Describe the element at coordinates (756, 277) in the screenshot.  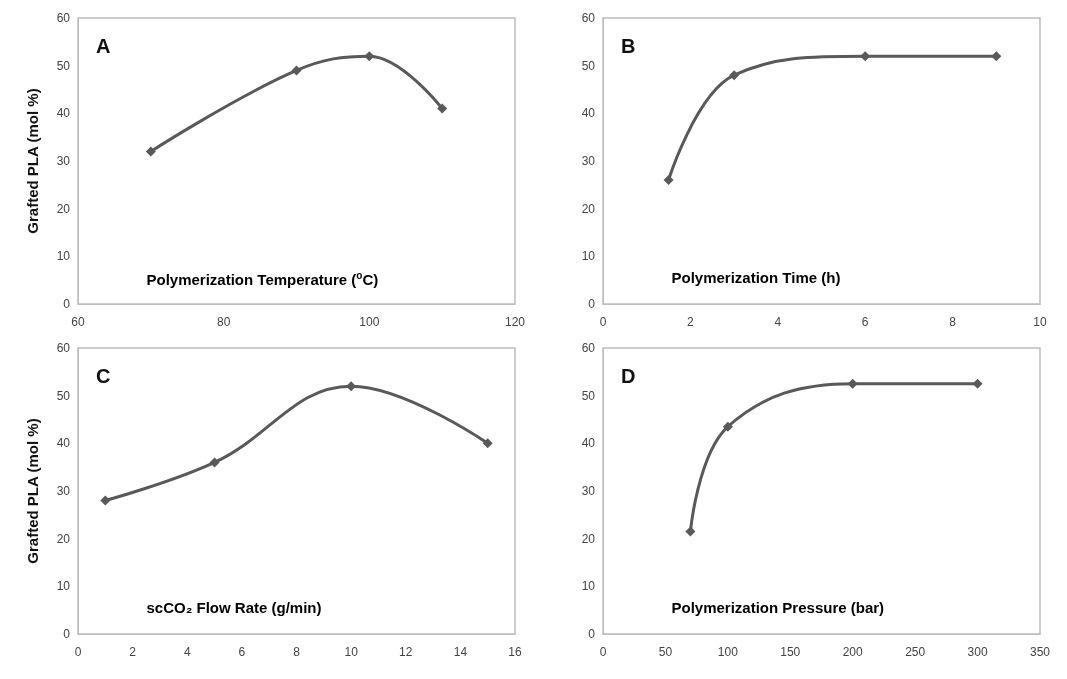
I see `x-axis-title: Polymerization Time (h)` at that location.